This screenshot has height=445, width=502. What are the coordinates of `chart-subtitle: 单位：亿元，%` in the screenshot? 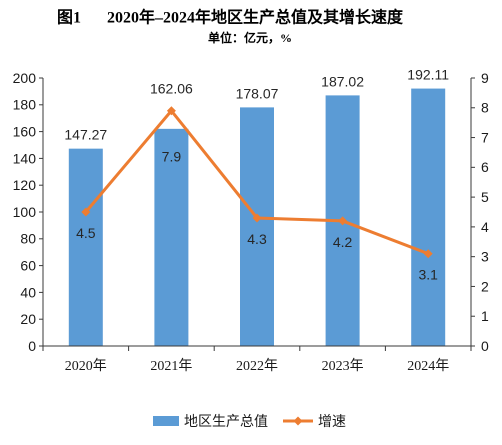 It's located at (250, 37).